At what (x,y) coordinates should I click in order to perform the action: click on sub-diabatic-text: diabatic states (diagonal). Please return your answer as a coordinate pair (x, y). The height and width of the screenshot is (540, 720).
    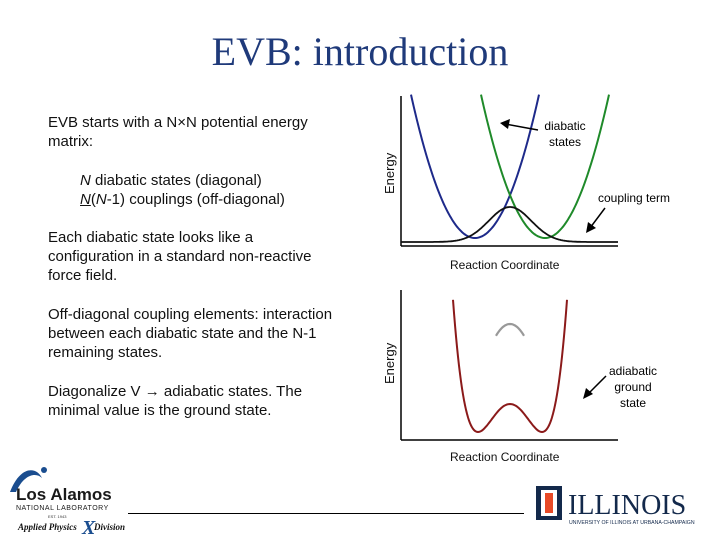
    Looking at the image, I should click on (176, 180).